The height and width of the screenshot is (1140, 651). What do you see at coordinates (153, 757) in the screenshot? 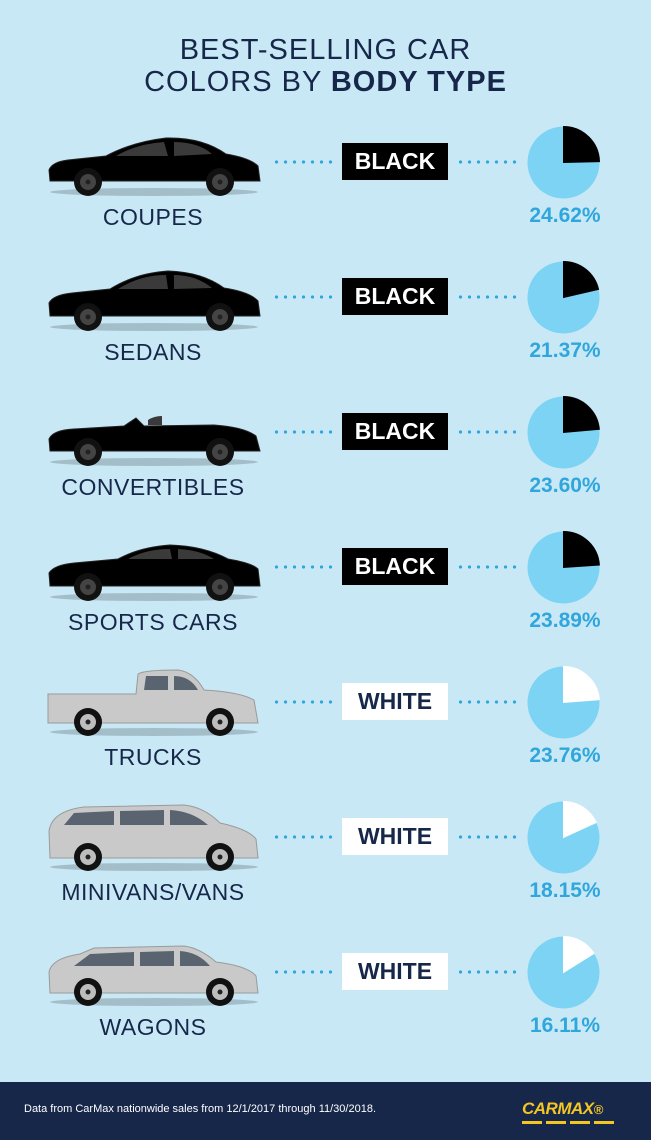
I see `body-type-label: TRUCKS` at bounding box center [153, 757].